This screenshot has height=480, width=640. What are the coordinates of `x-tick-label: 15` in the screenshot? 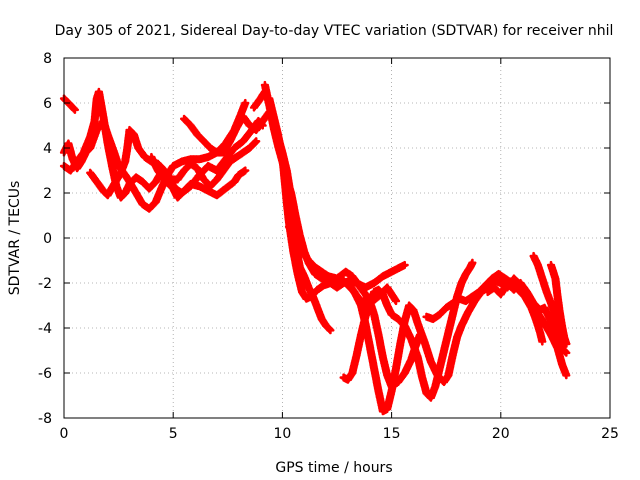 It's located at (392, 434).